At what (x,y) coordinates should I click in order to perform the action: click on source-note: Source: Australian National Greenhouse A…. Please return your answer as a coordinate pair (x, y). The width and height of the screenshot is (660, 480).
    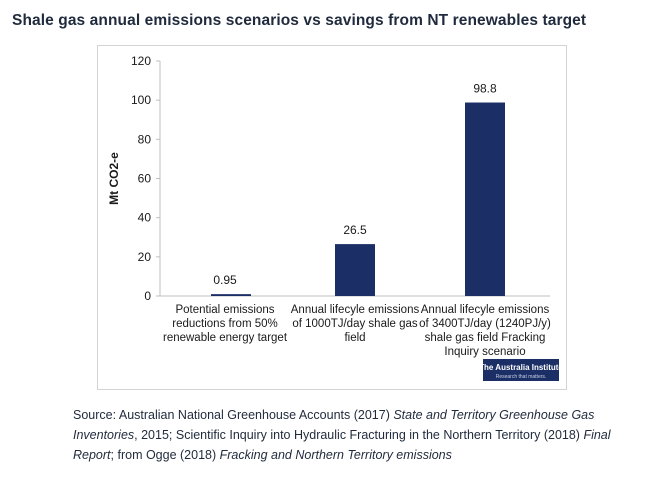
    Looking at the image, I should click on (360, 435).